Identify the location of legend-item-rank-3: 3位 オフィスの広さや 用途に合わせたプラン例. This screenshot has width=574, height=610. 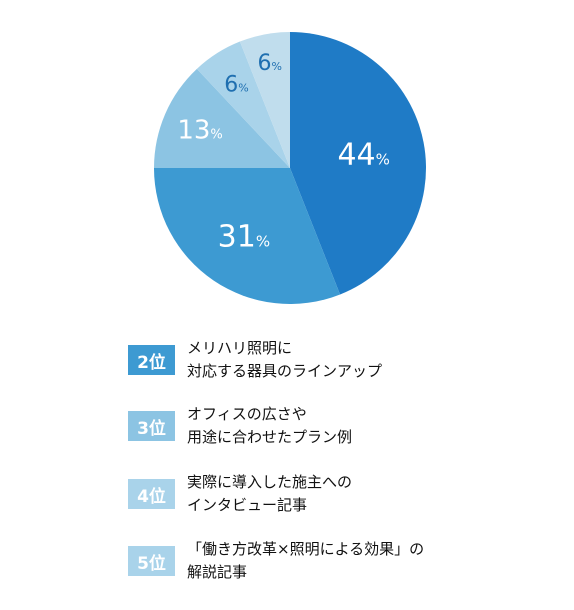
(240, 426).